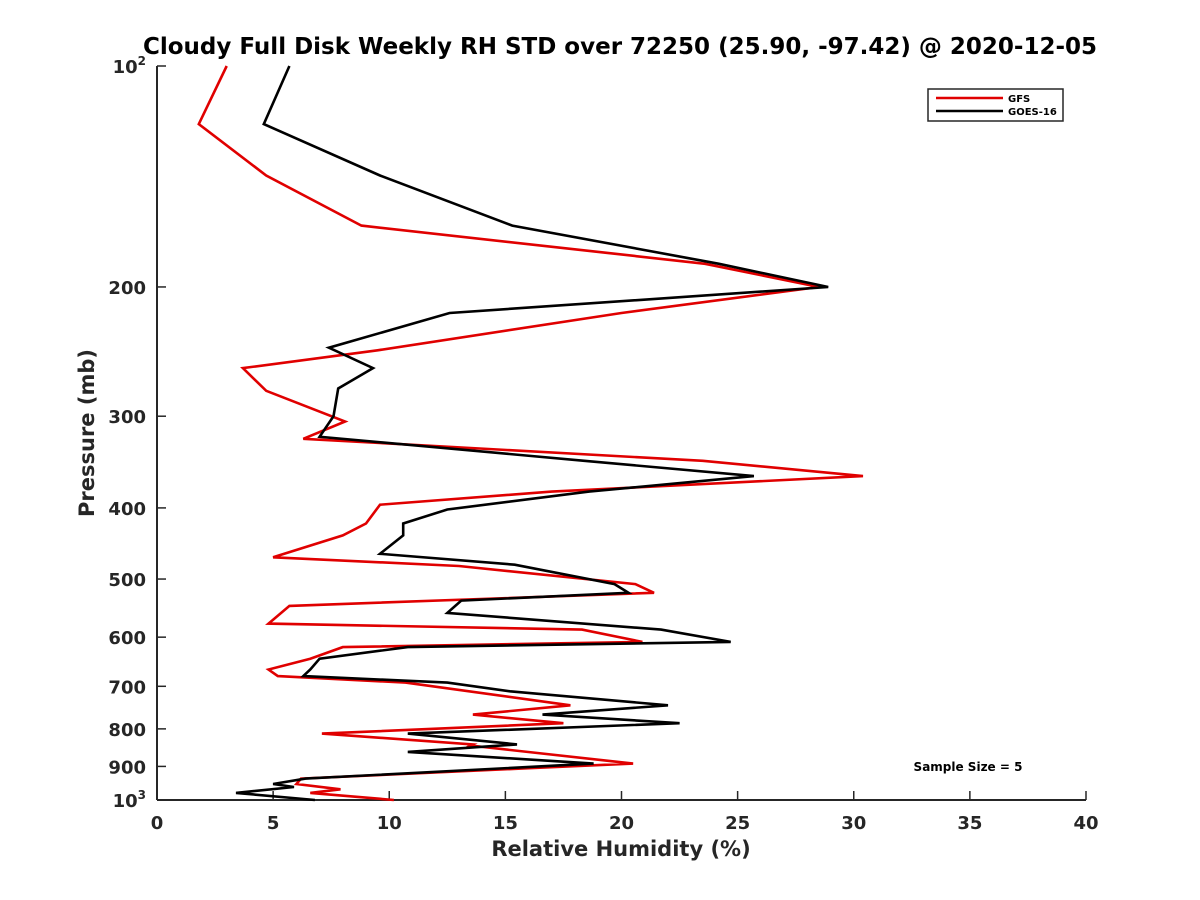 This screenshot has height=900, width=1200. Describe the element at coordinates (621, 823) in the screenshot. I see `x-tick-label: 20` at that location.